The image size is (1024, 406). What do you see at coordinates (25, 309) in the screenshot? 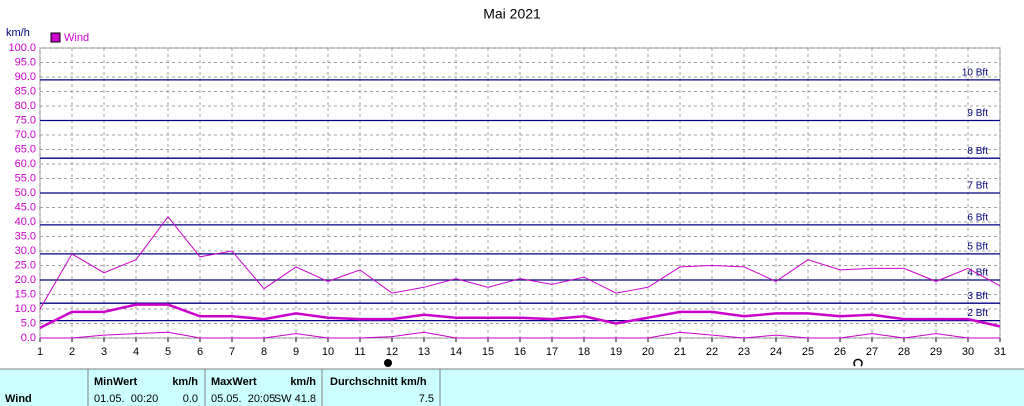
I see `y-tick-label: 10.0` at bounding box center [25, 309].